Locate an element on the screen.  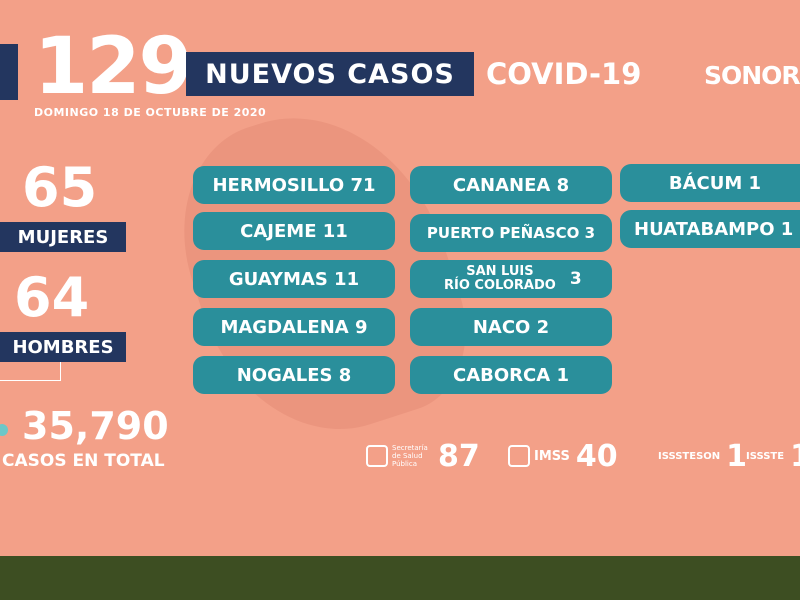
imss-count: 40 is located at coordinates (596, 456).